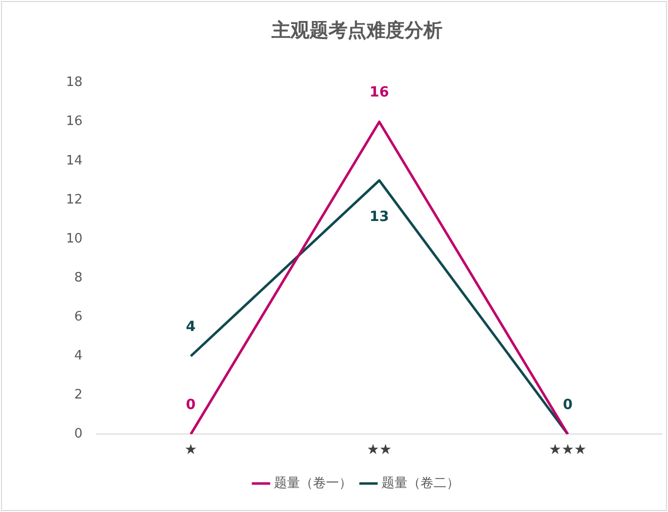 This screenshot has width=668, height=512. Describe the element at coordinates (78, 278) in the screenshot. I see `y-tick-label: 8` at that location.